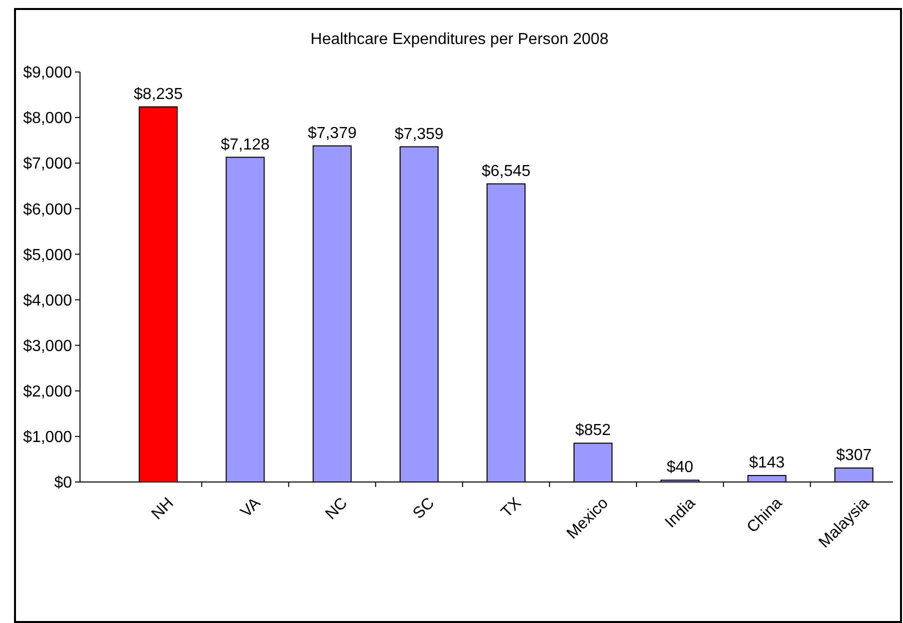 Image resolution: width=903 pixels, height=623 pixels. Describe the element at coordinates (47, 346) in the screenshot. I see `y-tick-label: $3,000` at that location.